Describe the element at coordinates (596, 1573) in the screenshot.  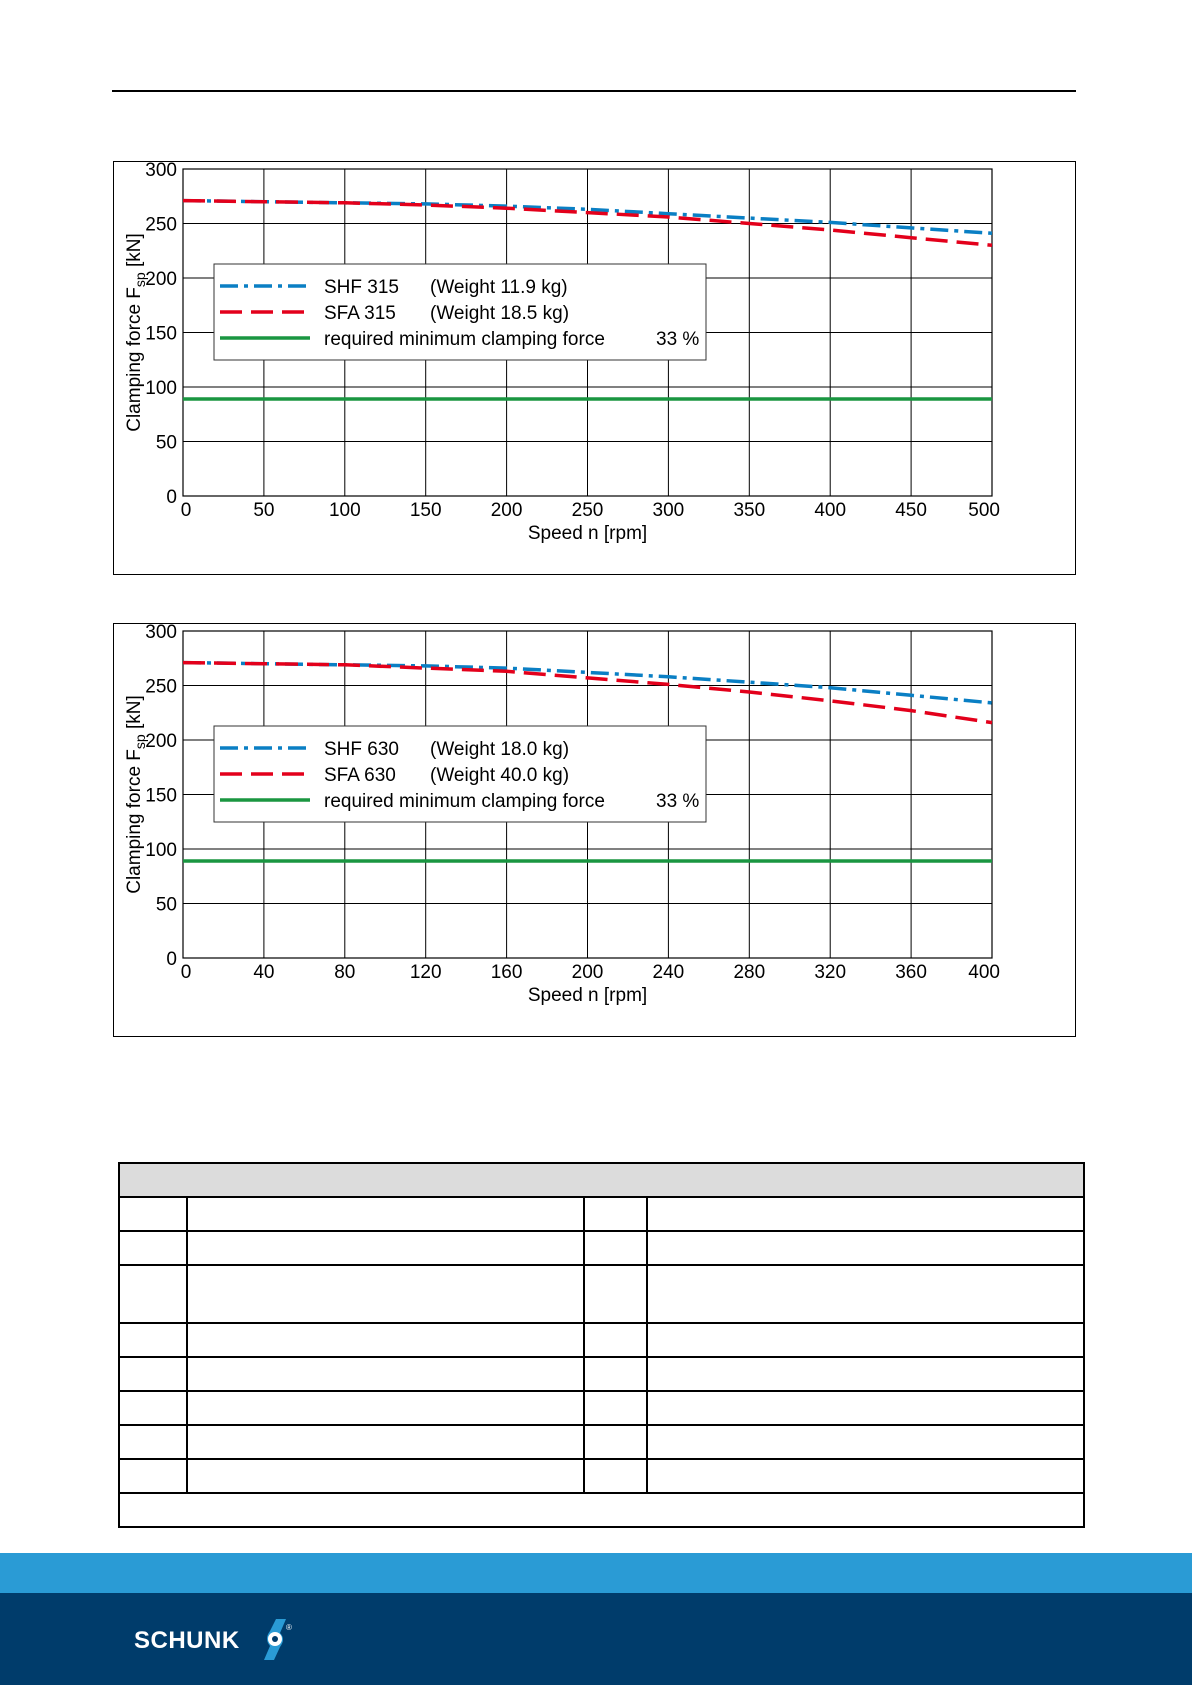
I see `footer-accent-stripe` at that location.